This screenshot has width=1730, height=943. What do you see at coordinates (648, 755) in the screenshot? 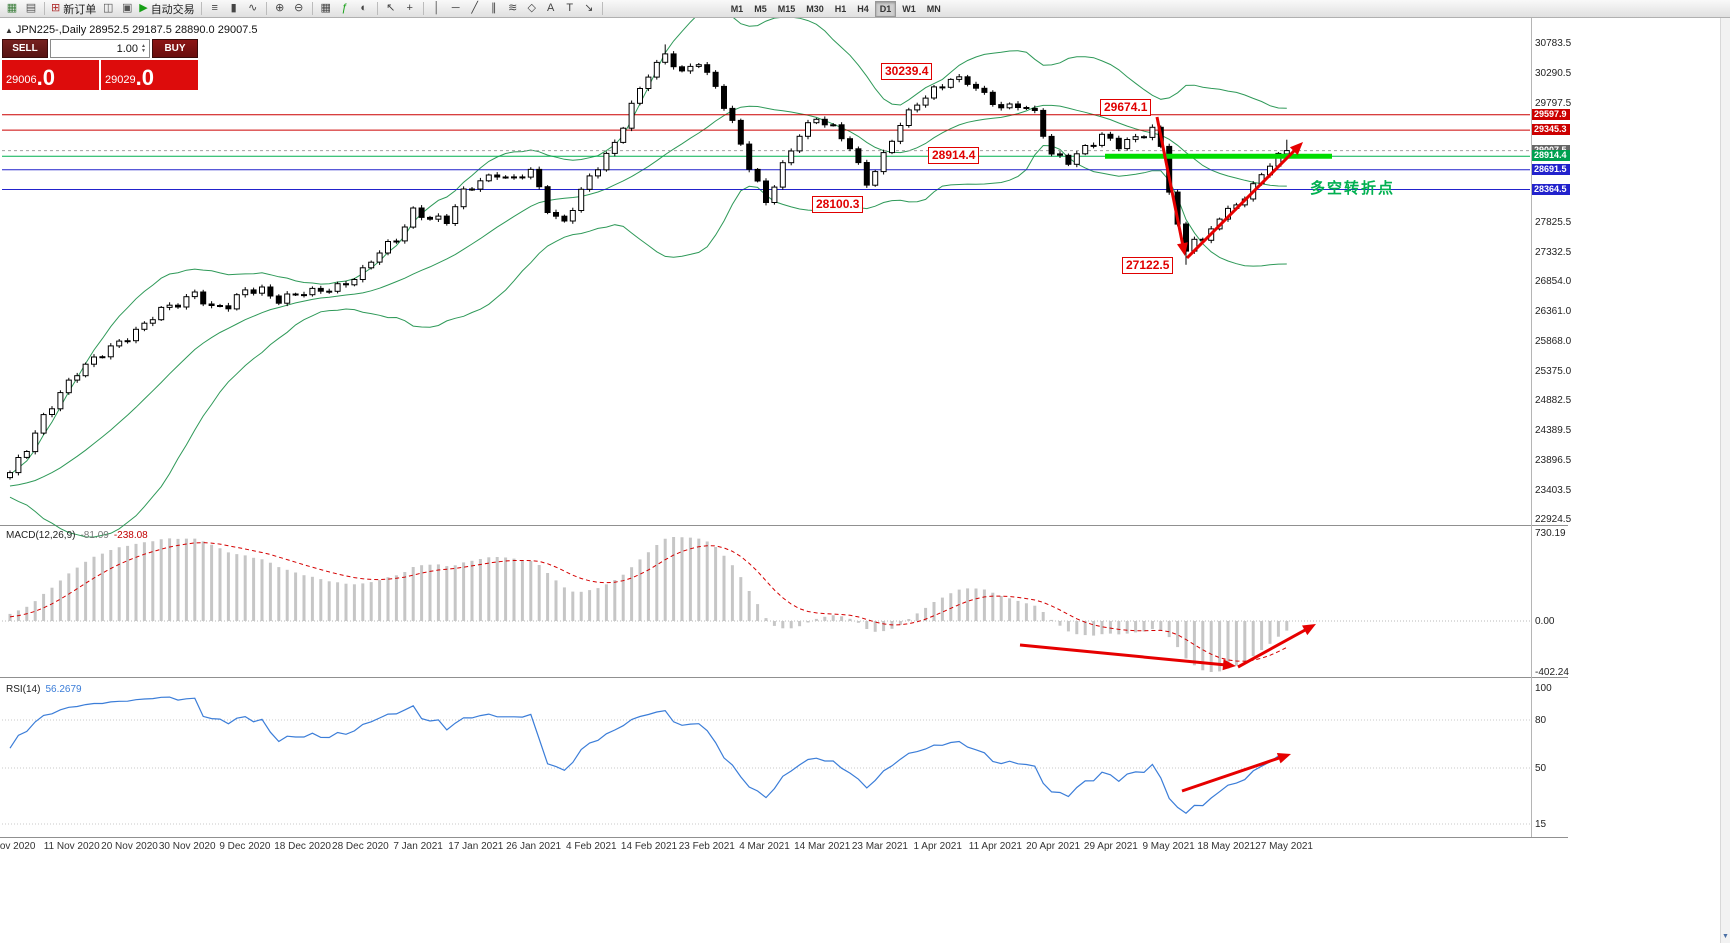
I see `rsi-line` at bounding box center [648, 755].